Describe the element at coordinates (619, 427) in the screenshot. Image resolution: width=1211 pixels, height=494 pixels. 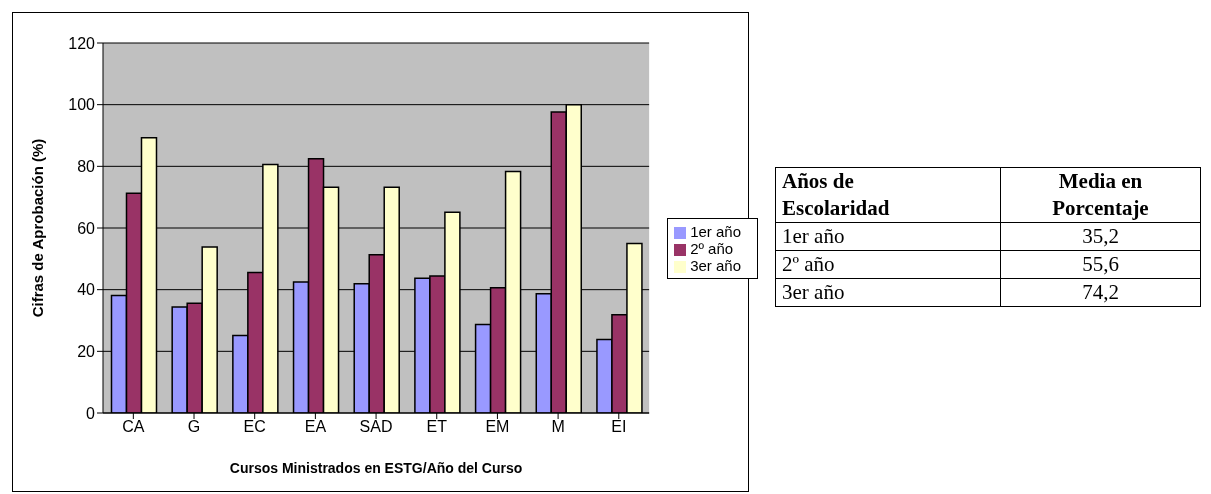
I see `x-tick-label: EI` at that location.